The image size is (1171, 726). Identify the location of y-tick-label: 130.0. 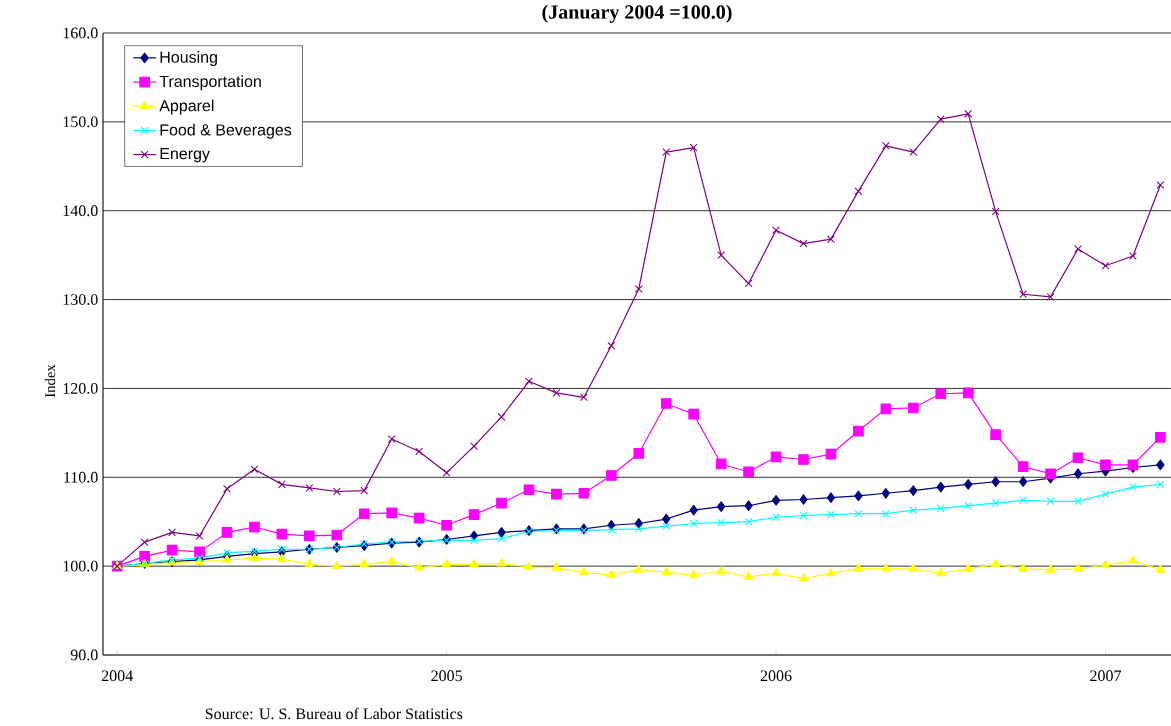
(80, 300).